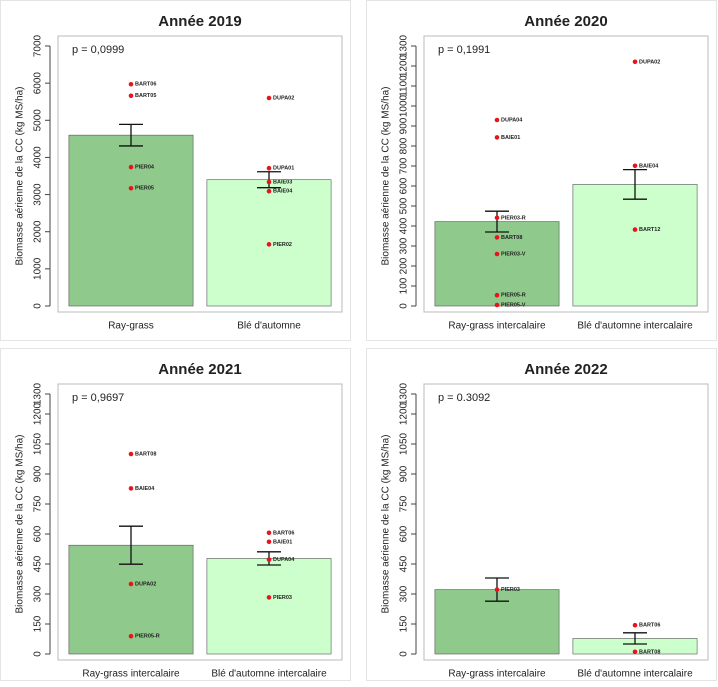 This screenshot has width=718, height=687. I want to click on chart-title: Année 2021, so click(199, 369).